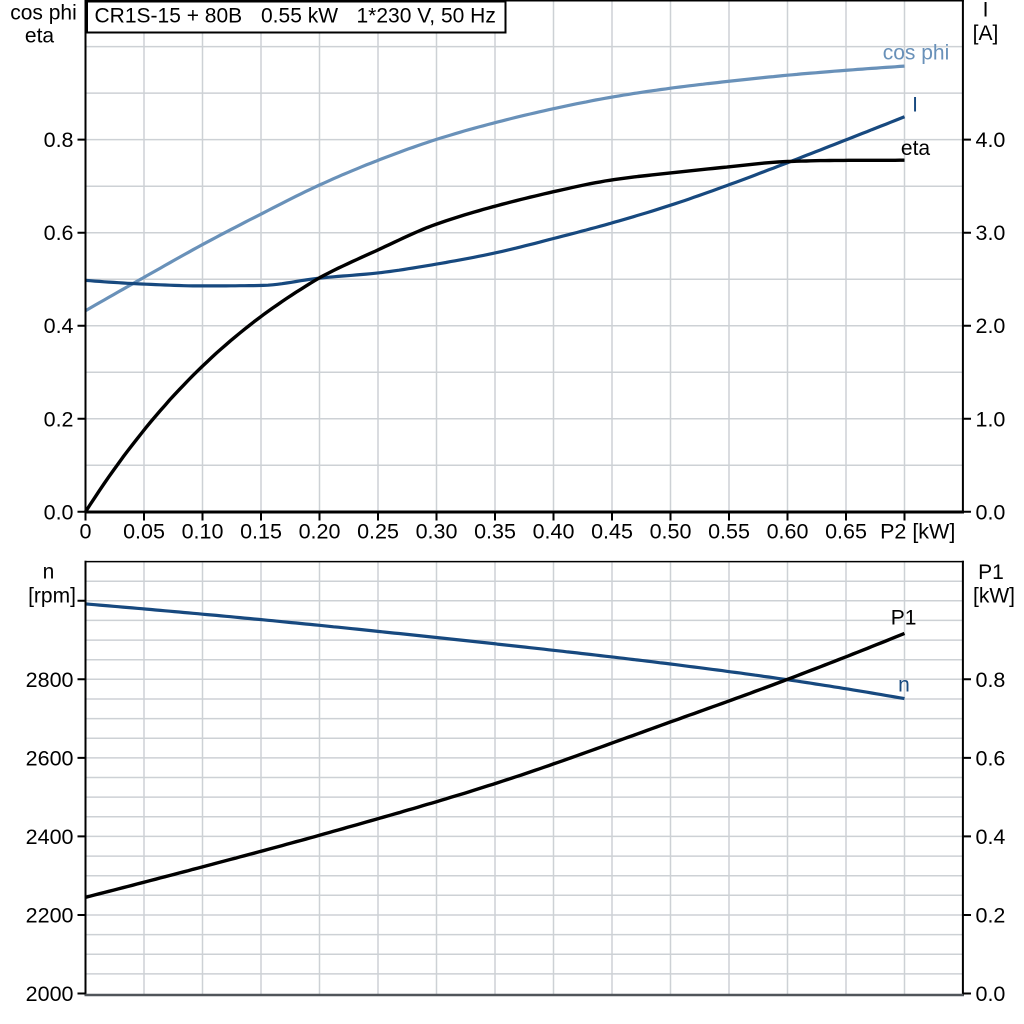 The height and width of the screenshot is (1024, 1024). I want to click on svg-text: 0.65, so click(846, 531).